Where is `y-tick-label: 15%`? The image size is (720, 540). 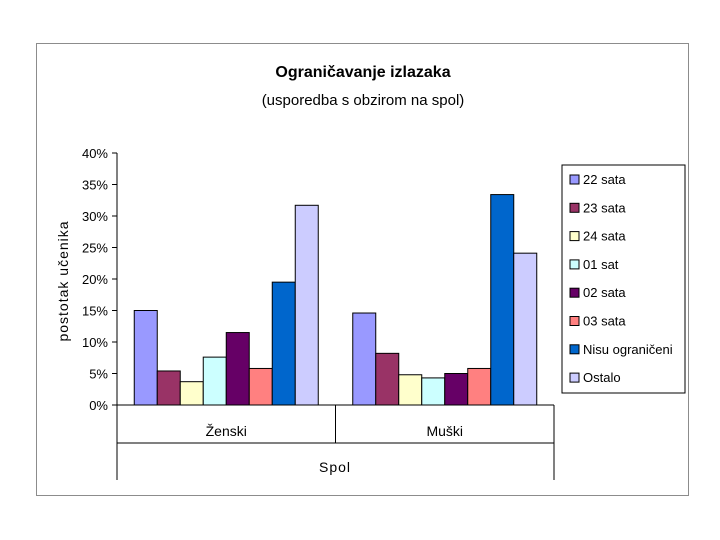 y-tick-label: 15% is located at coordinates (95, 311).